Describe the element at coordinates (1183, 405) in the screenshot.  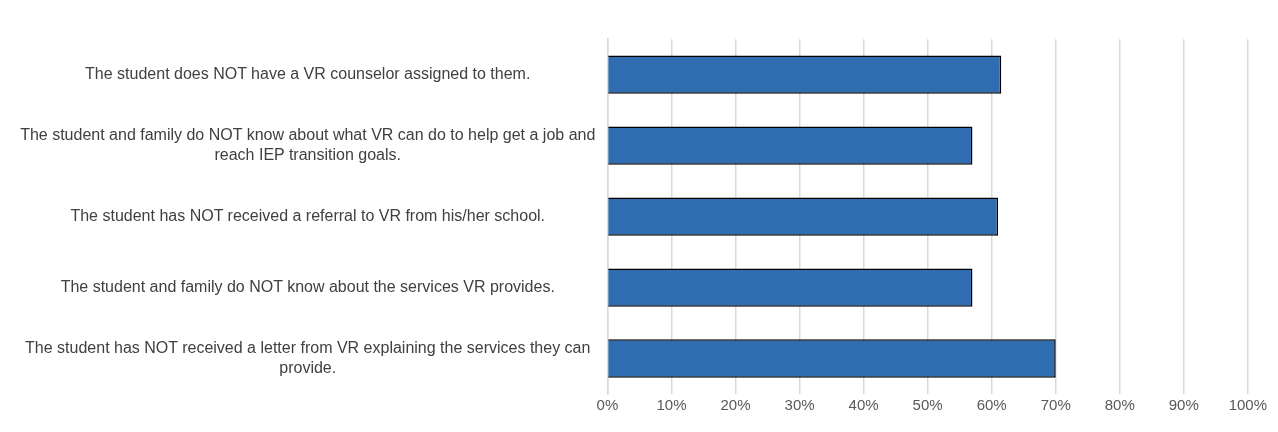
I see `x-tick-label: 90%` at that location.